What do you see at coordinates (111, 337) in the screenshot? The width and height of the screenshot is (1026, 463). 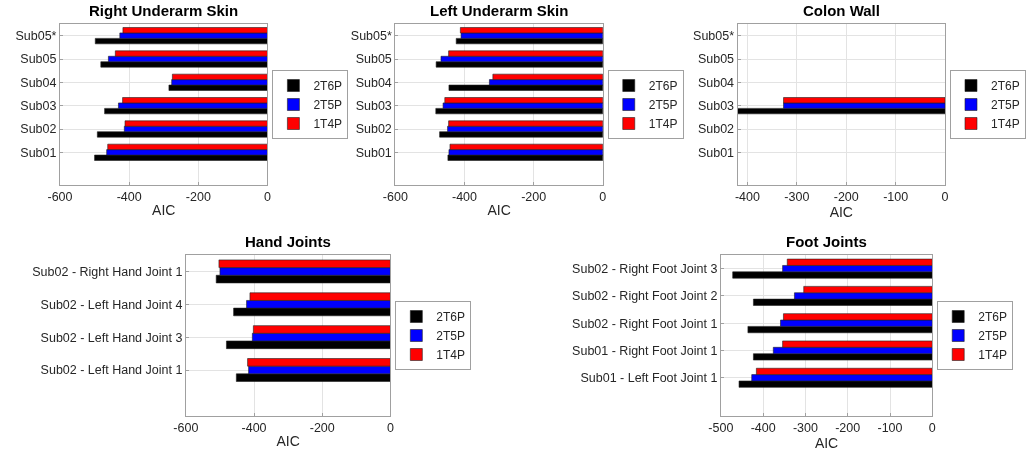 I see `y-tick-label: Sub02 - Left Hand Joint 3` at bounding box center [111, 337].